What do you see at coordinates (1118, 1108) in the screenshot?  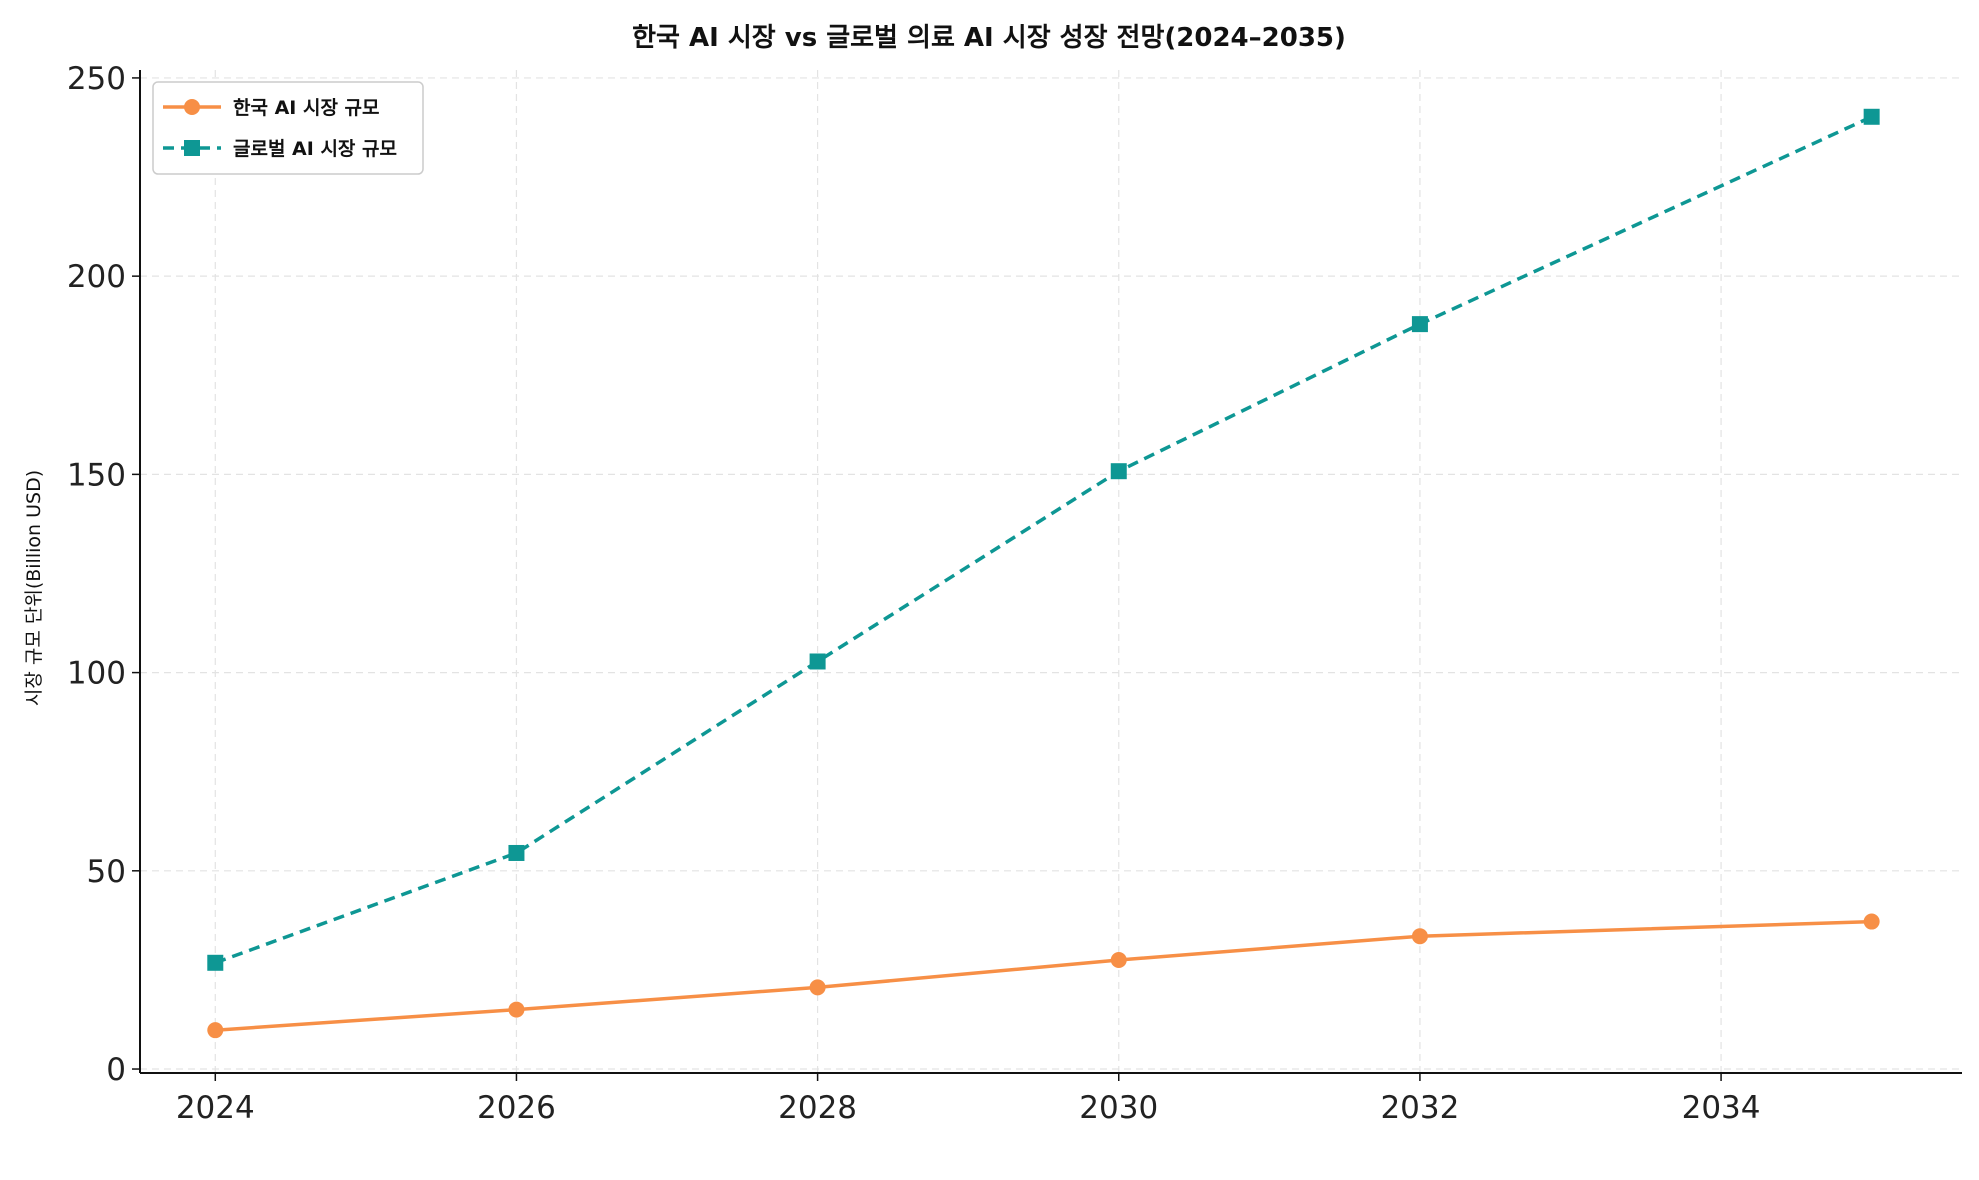 I see `x-tick-label: 2030` at bounding box center [1118, 1108].